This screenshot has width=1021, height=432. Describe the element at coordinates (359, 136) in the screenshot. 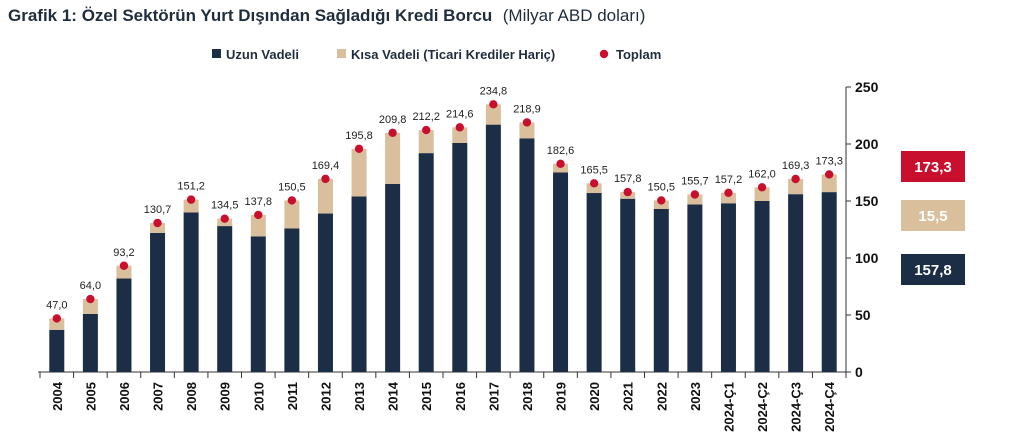

I see `total-value-label: 195,8` at that location.